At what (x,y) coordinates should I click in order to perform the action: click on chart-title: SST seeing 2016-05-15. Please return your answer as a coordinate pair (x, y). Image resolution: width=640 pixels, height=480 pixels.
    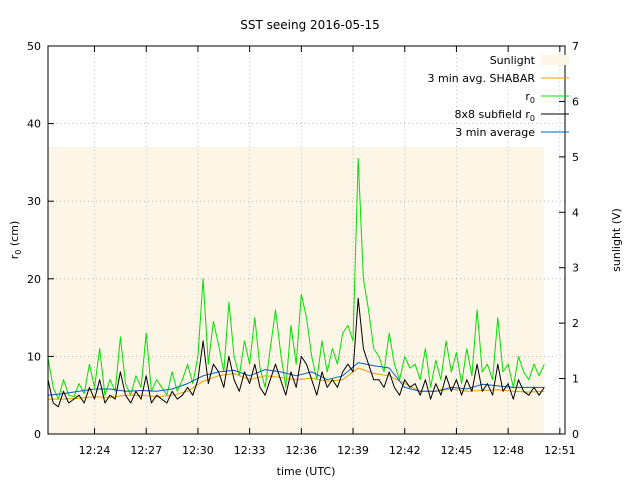
    Looking at the image, I should click on (310, 25).